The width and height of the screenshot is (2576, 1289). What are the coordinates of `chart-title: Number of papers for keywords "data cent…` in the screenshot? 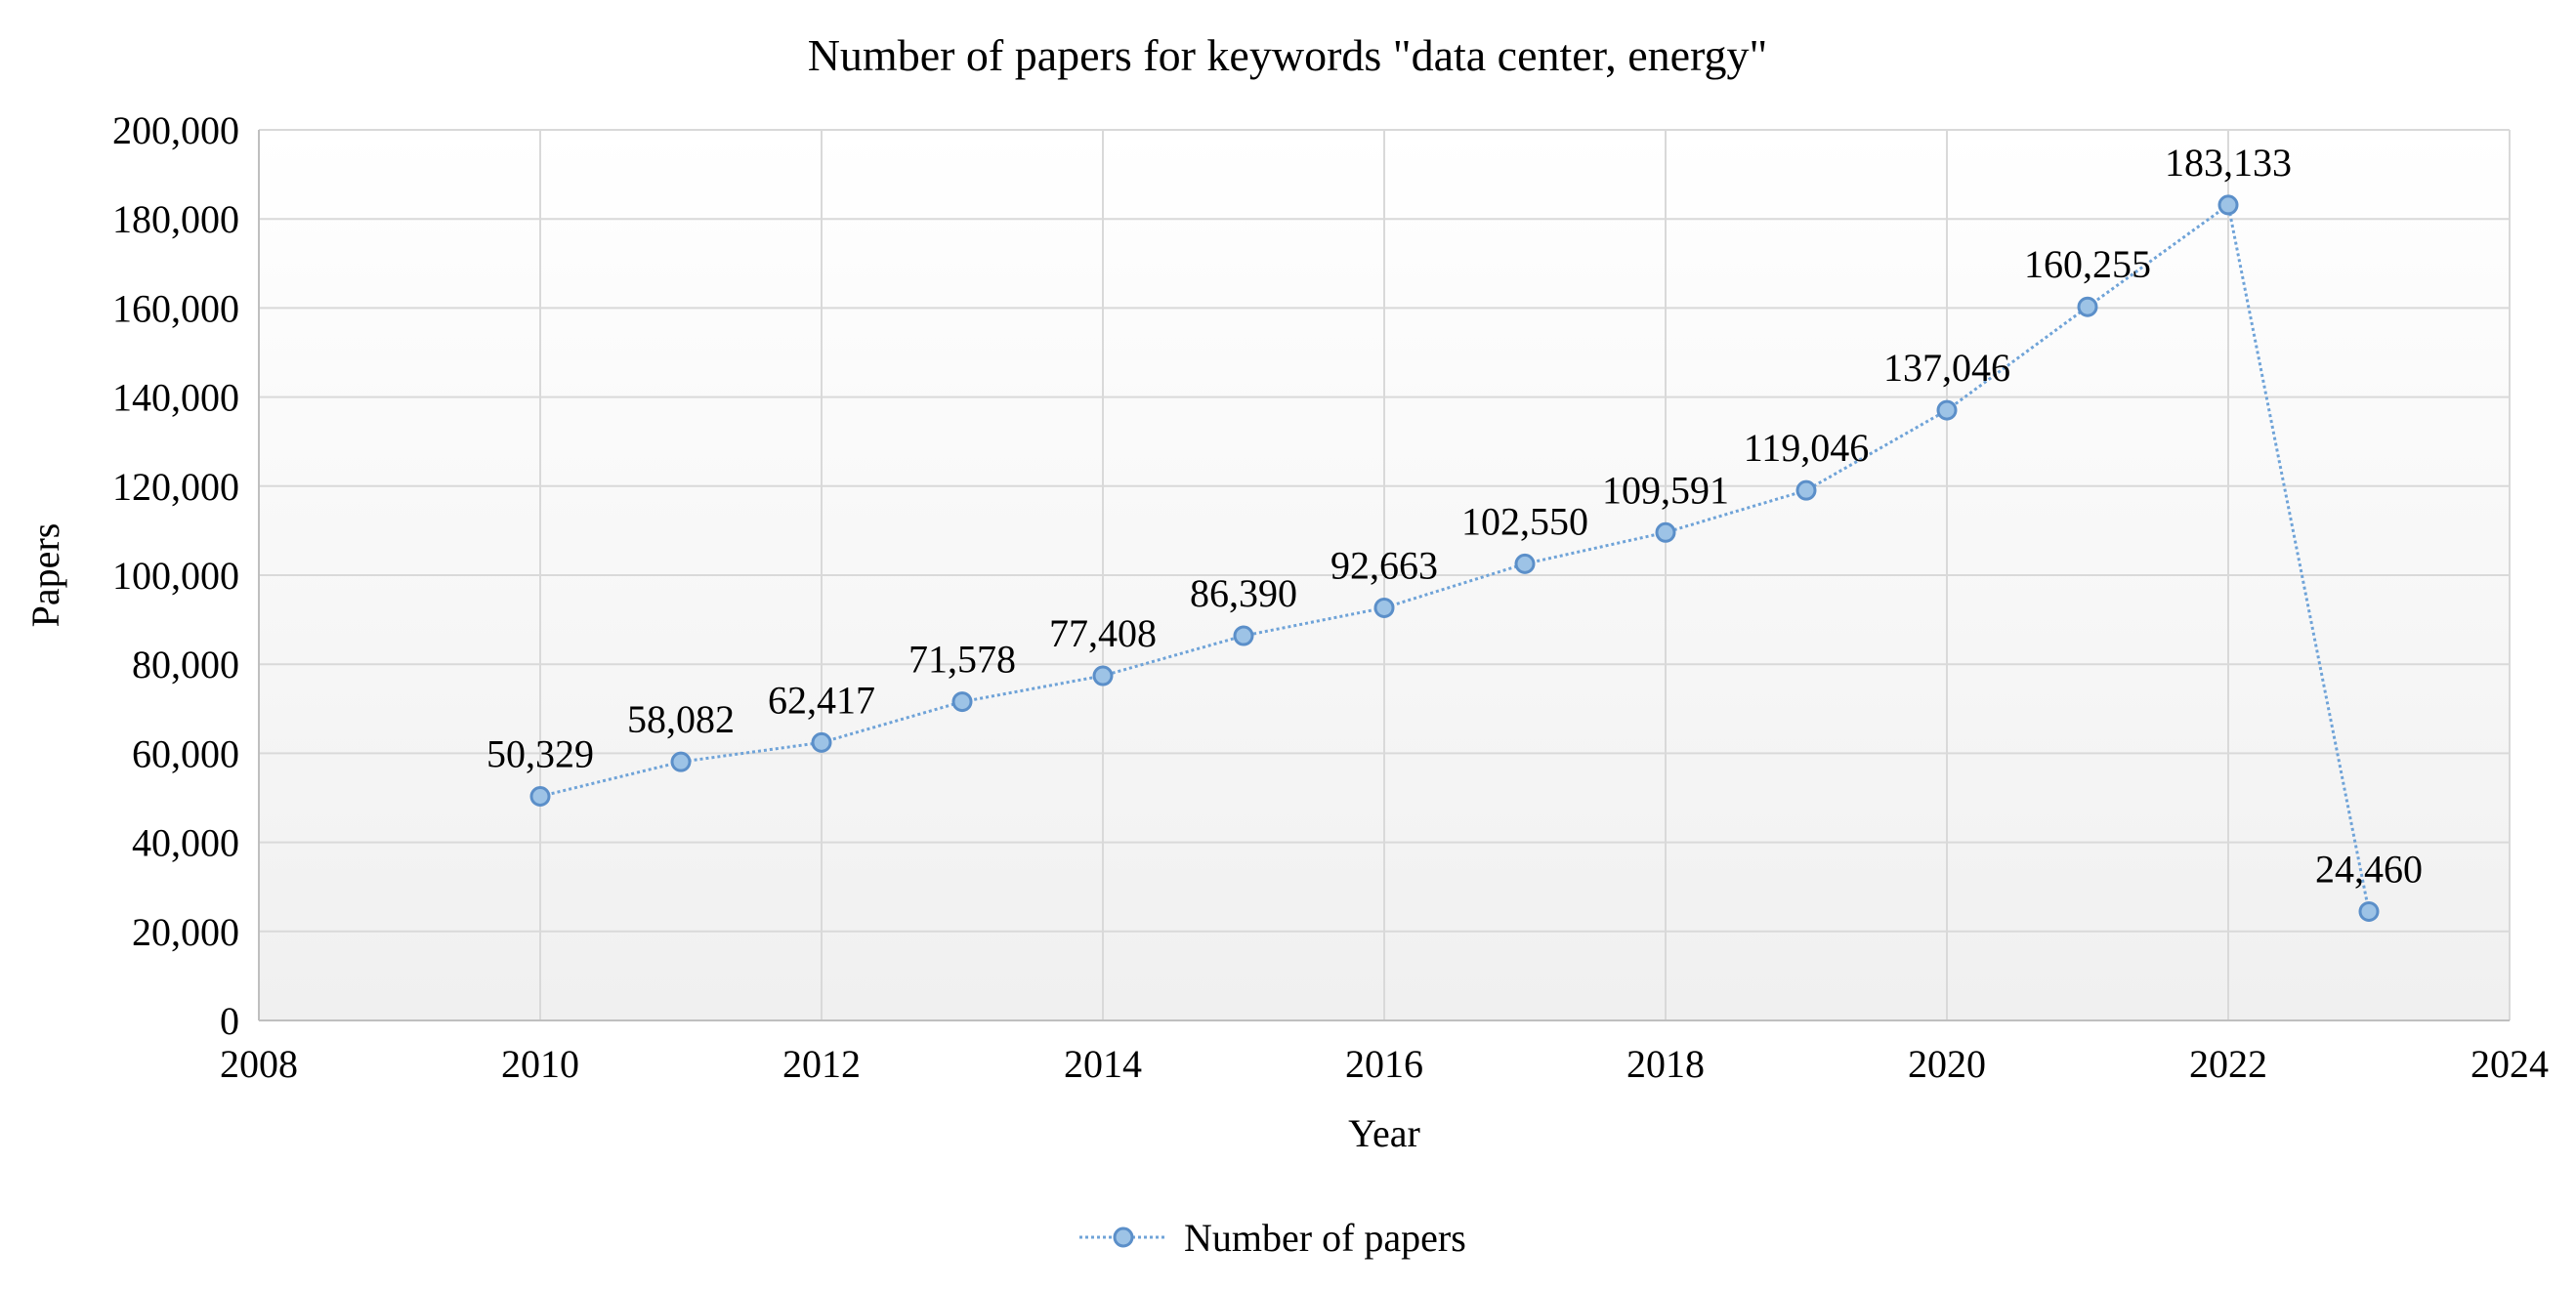 It's located at (1288, 55).